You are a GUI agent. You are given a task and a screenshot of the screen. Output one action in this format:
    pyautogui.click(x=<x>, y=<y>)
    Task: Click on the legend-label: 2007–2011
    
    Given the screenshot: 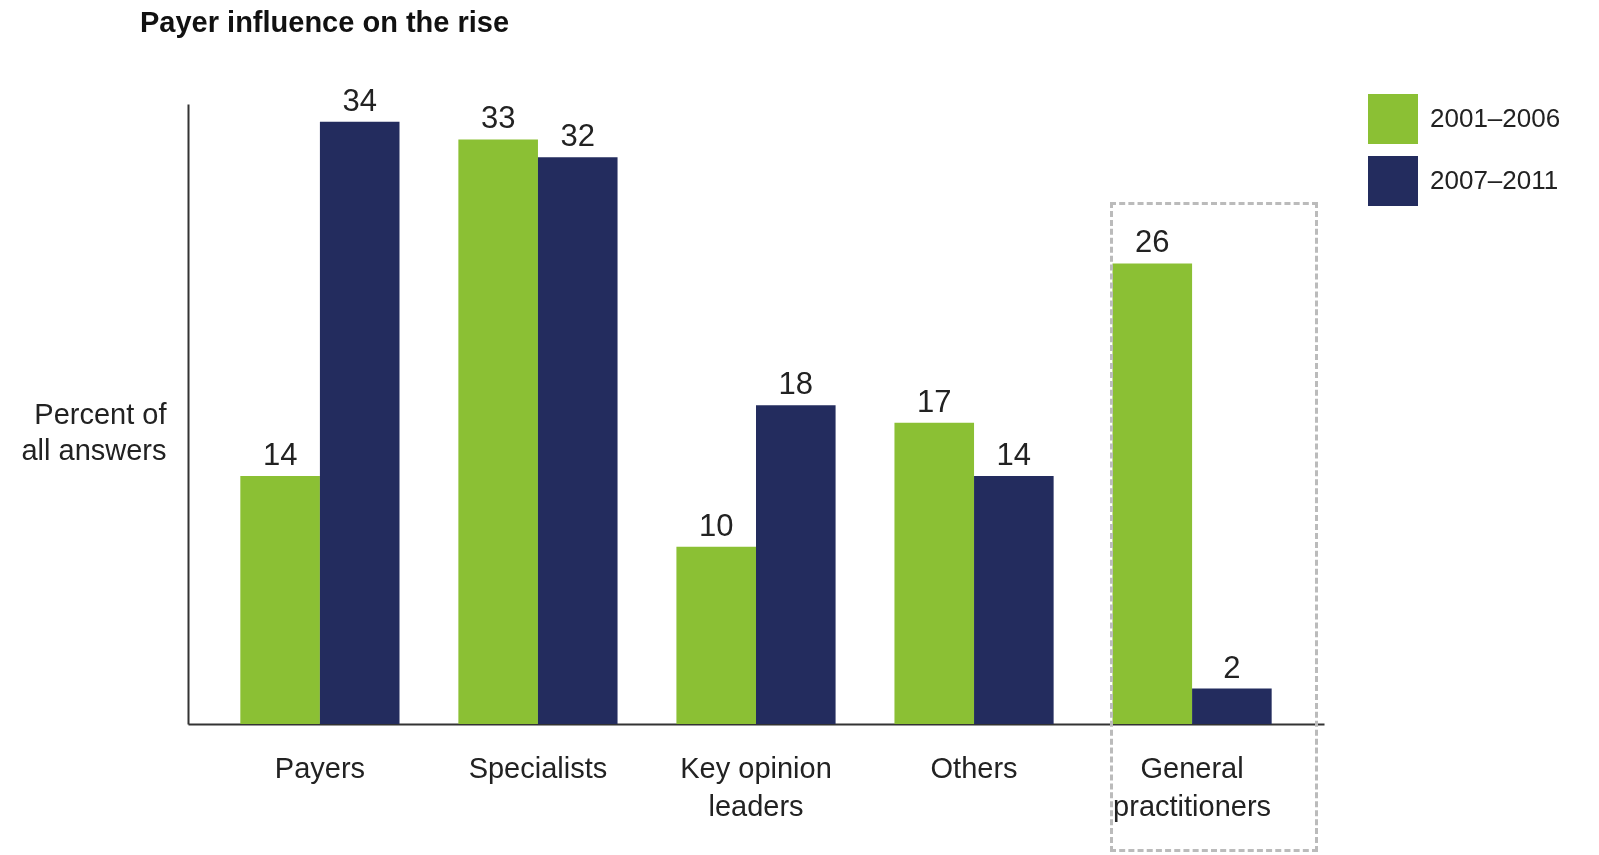 What is the action you would take?
    pyautogui.click(x=1494, y=180)
    